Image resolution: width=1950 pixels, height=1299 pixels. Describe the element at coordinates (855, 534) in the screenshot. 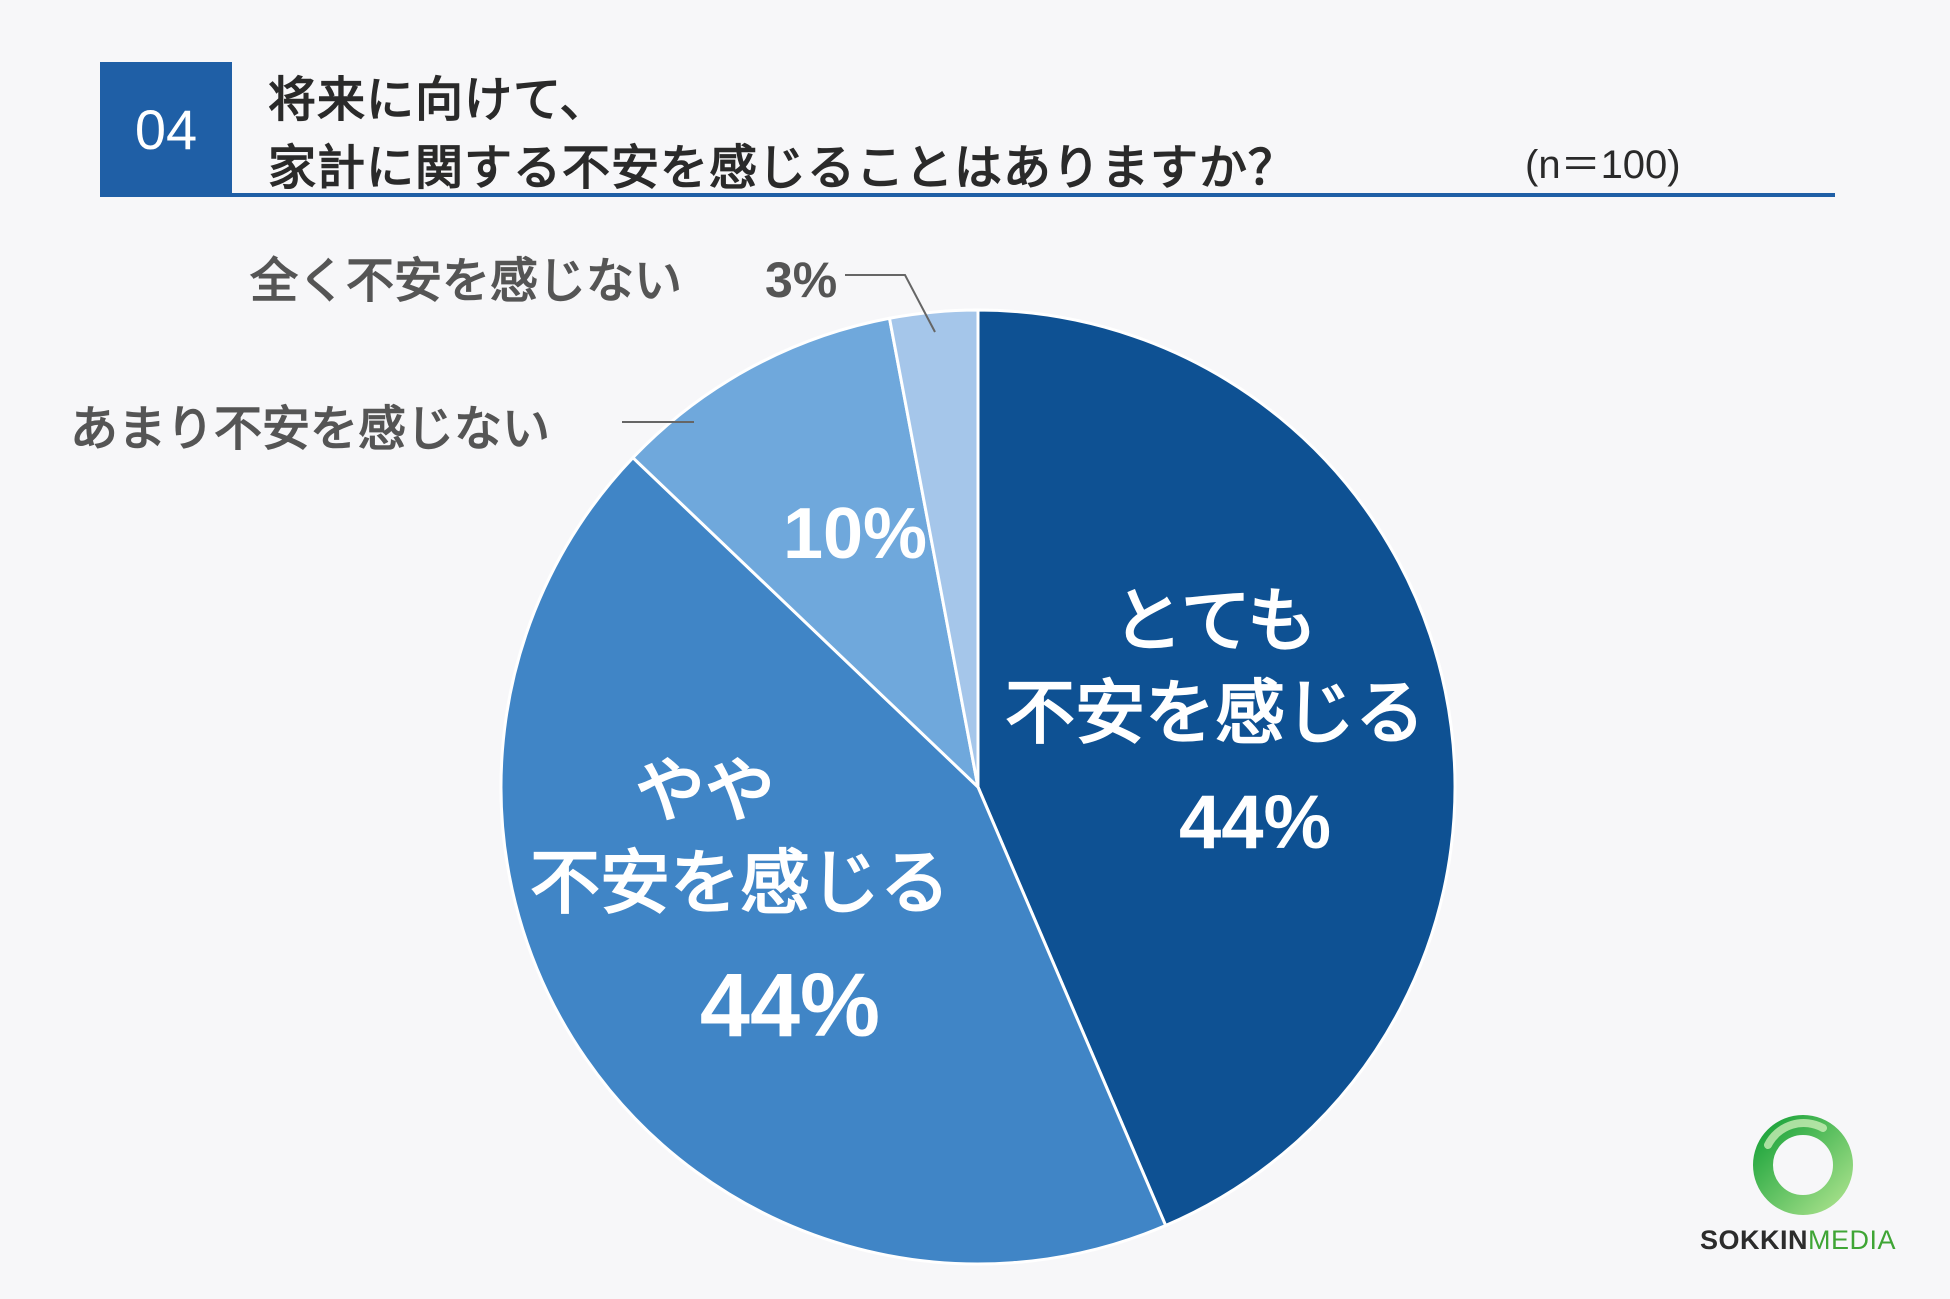

I see `slice-value-label-3: 10%` at that location.